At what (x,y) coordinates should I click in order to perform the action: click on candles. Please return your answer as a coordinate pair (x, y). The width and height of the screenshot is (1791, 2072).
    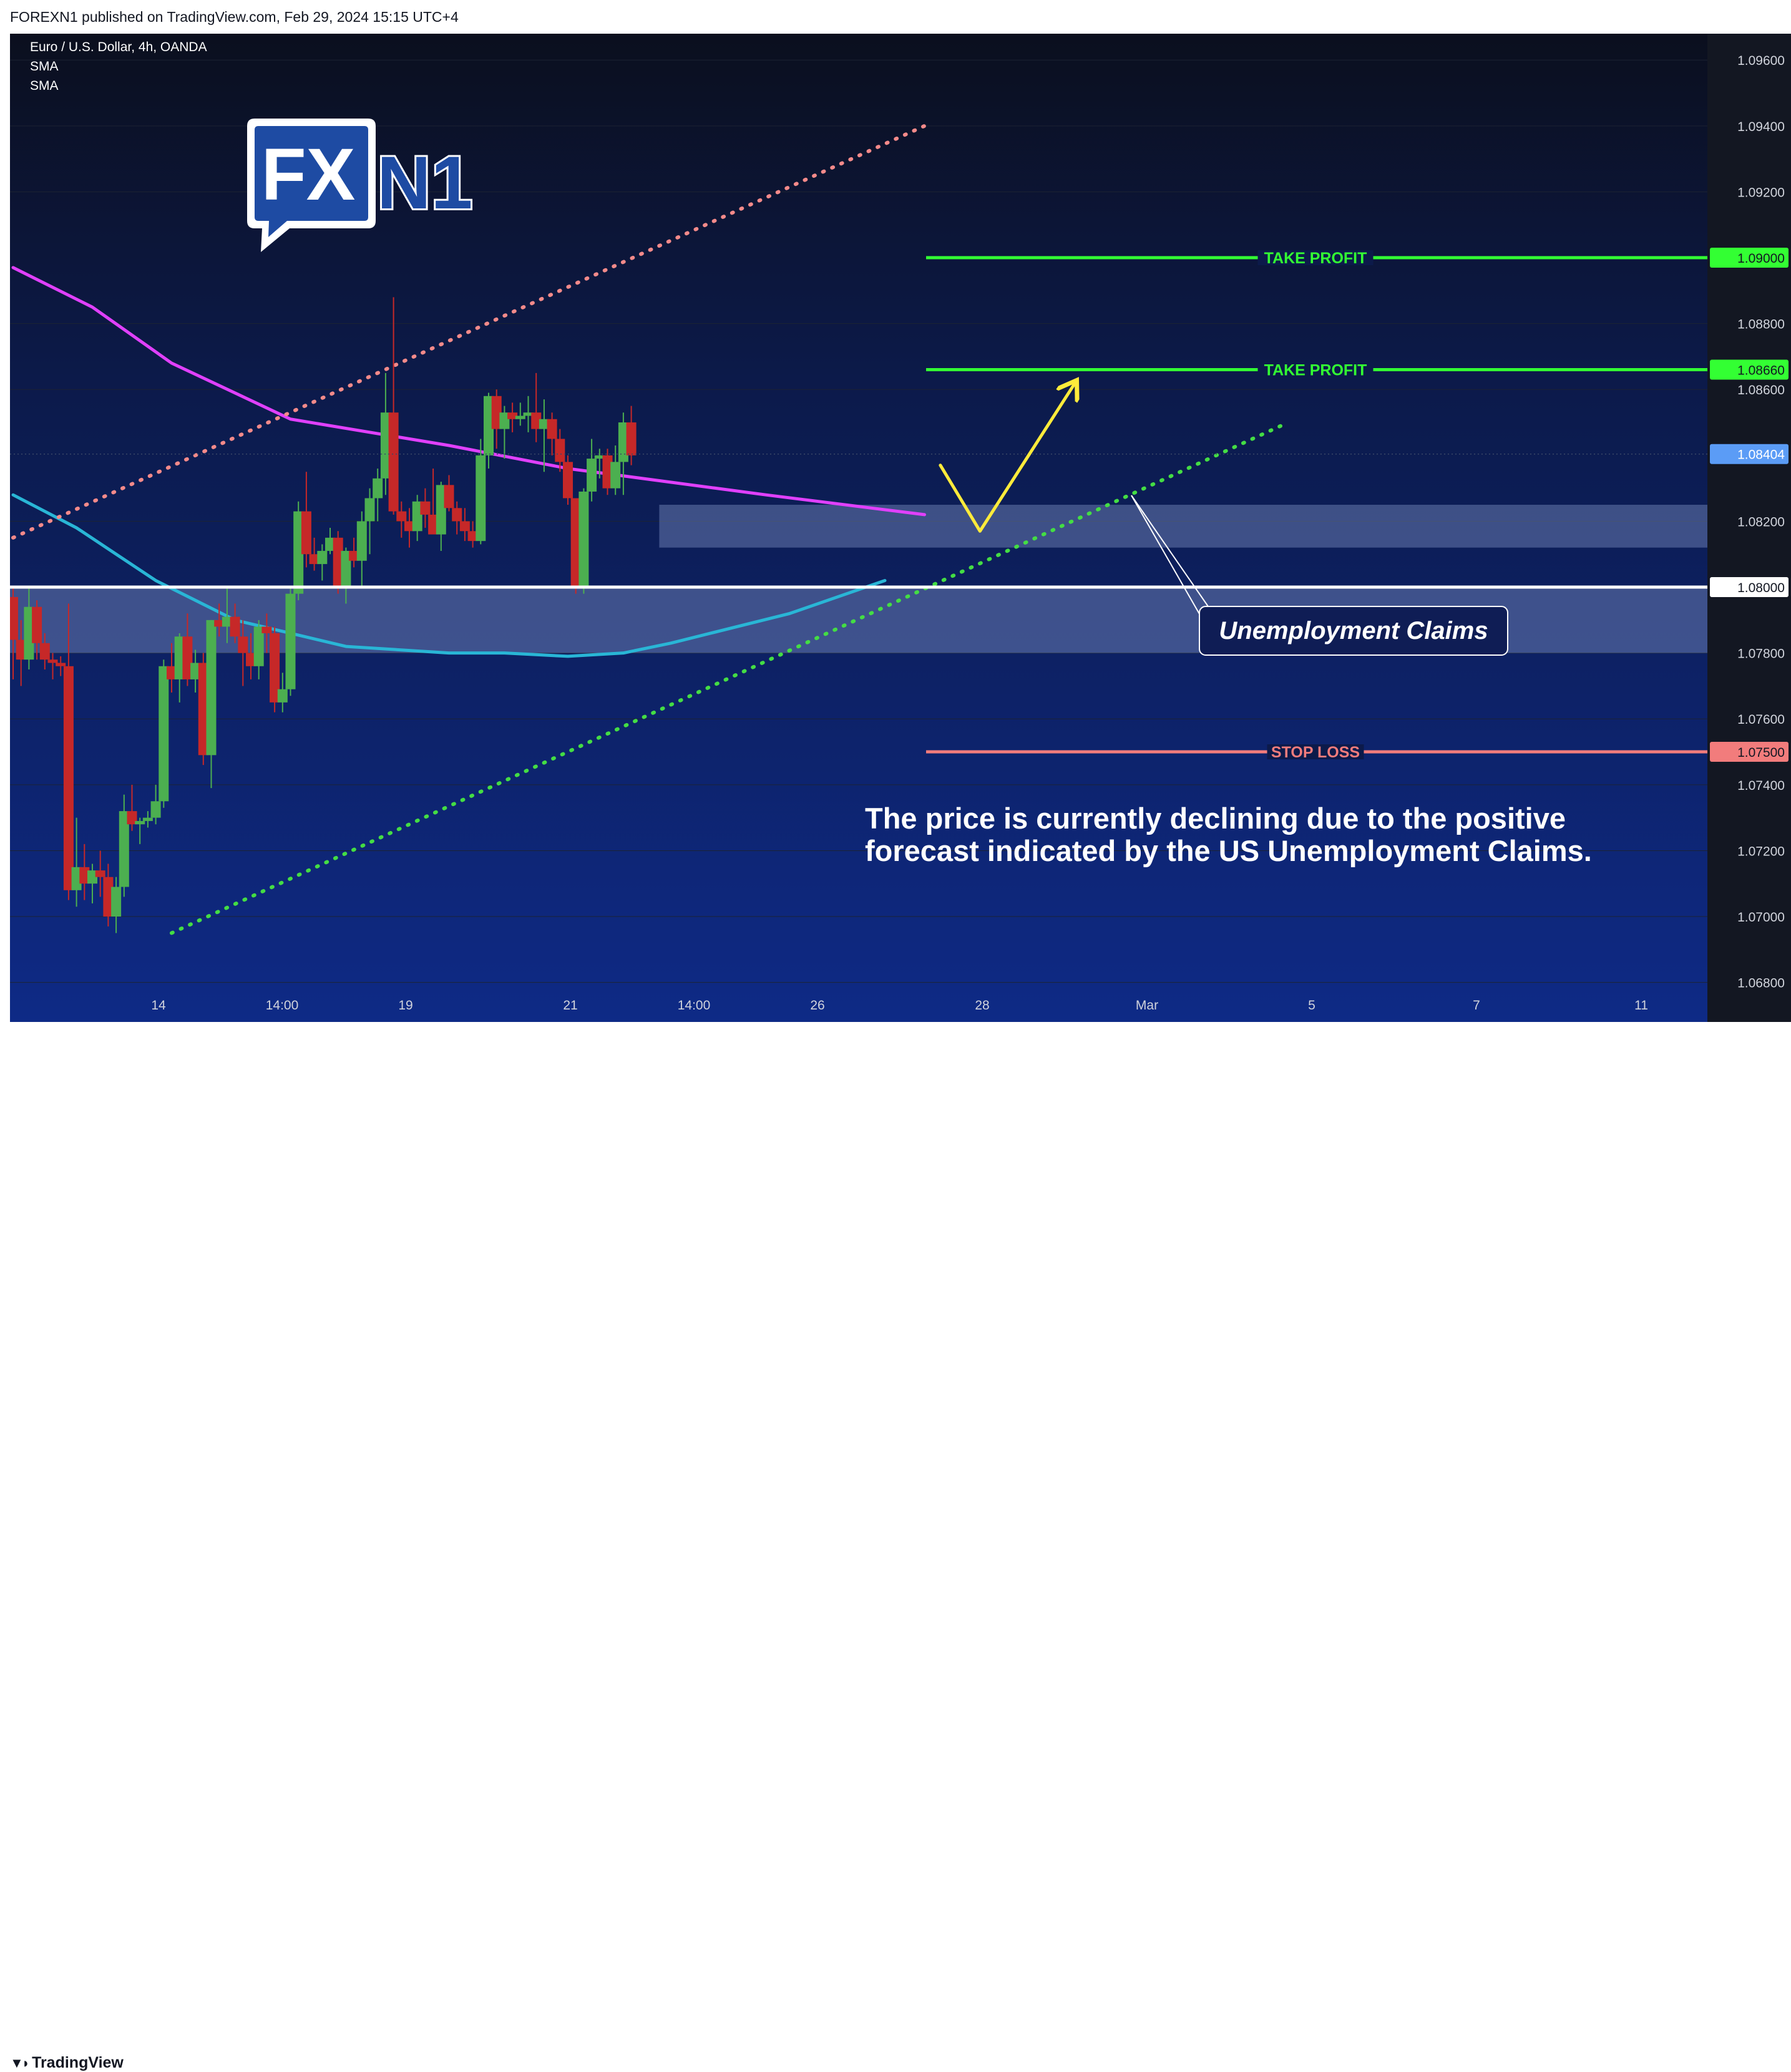
    Looking at the image, I should click on (323, 615).